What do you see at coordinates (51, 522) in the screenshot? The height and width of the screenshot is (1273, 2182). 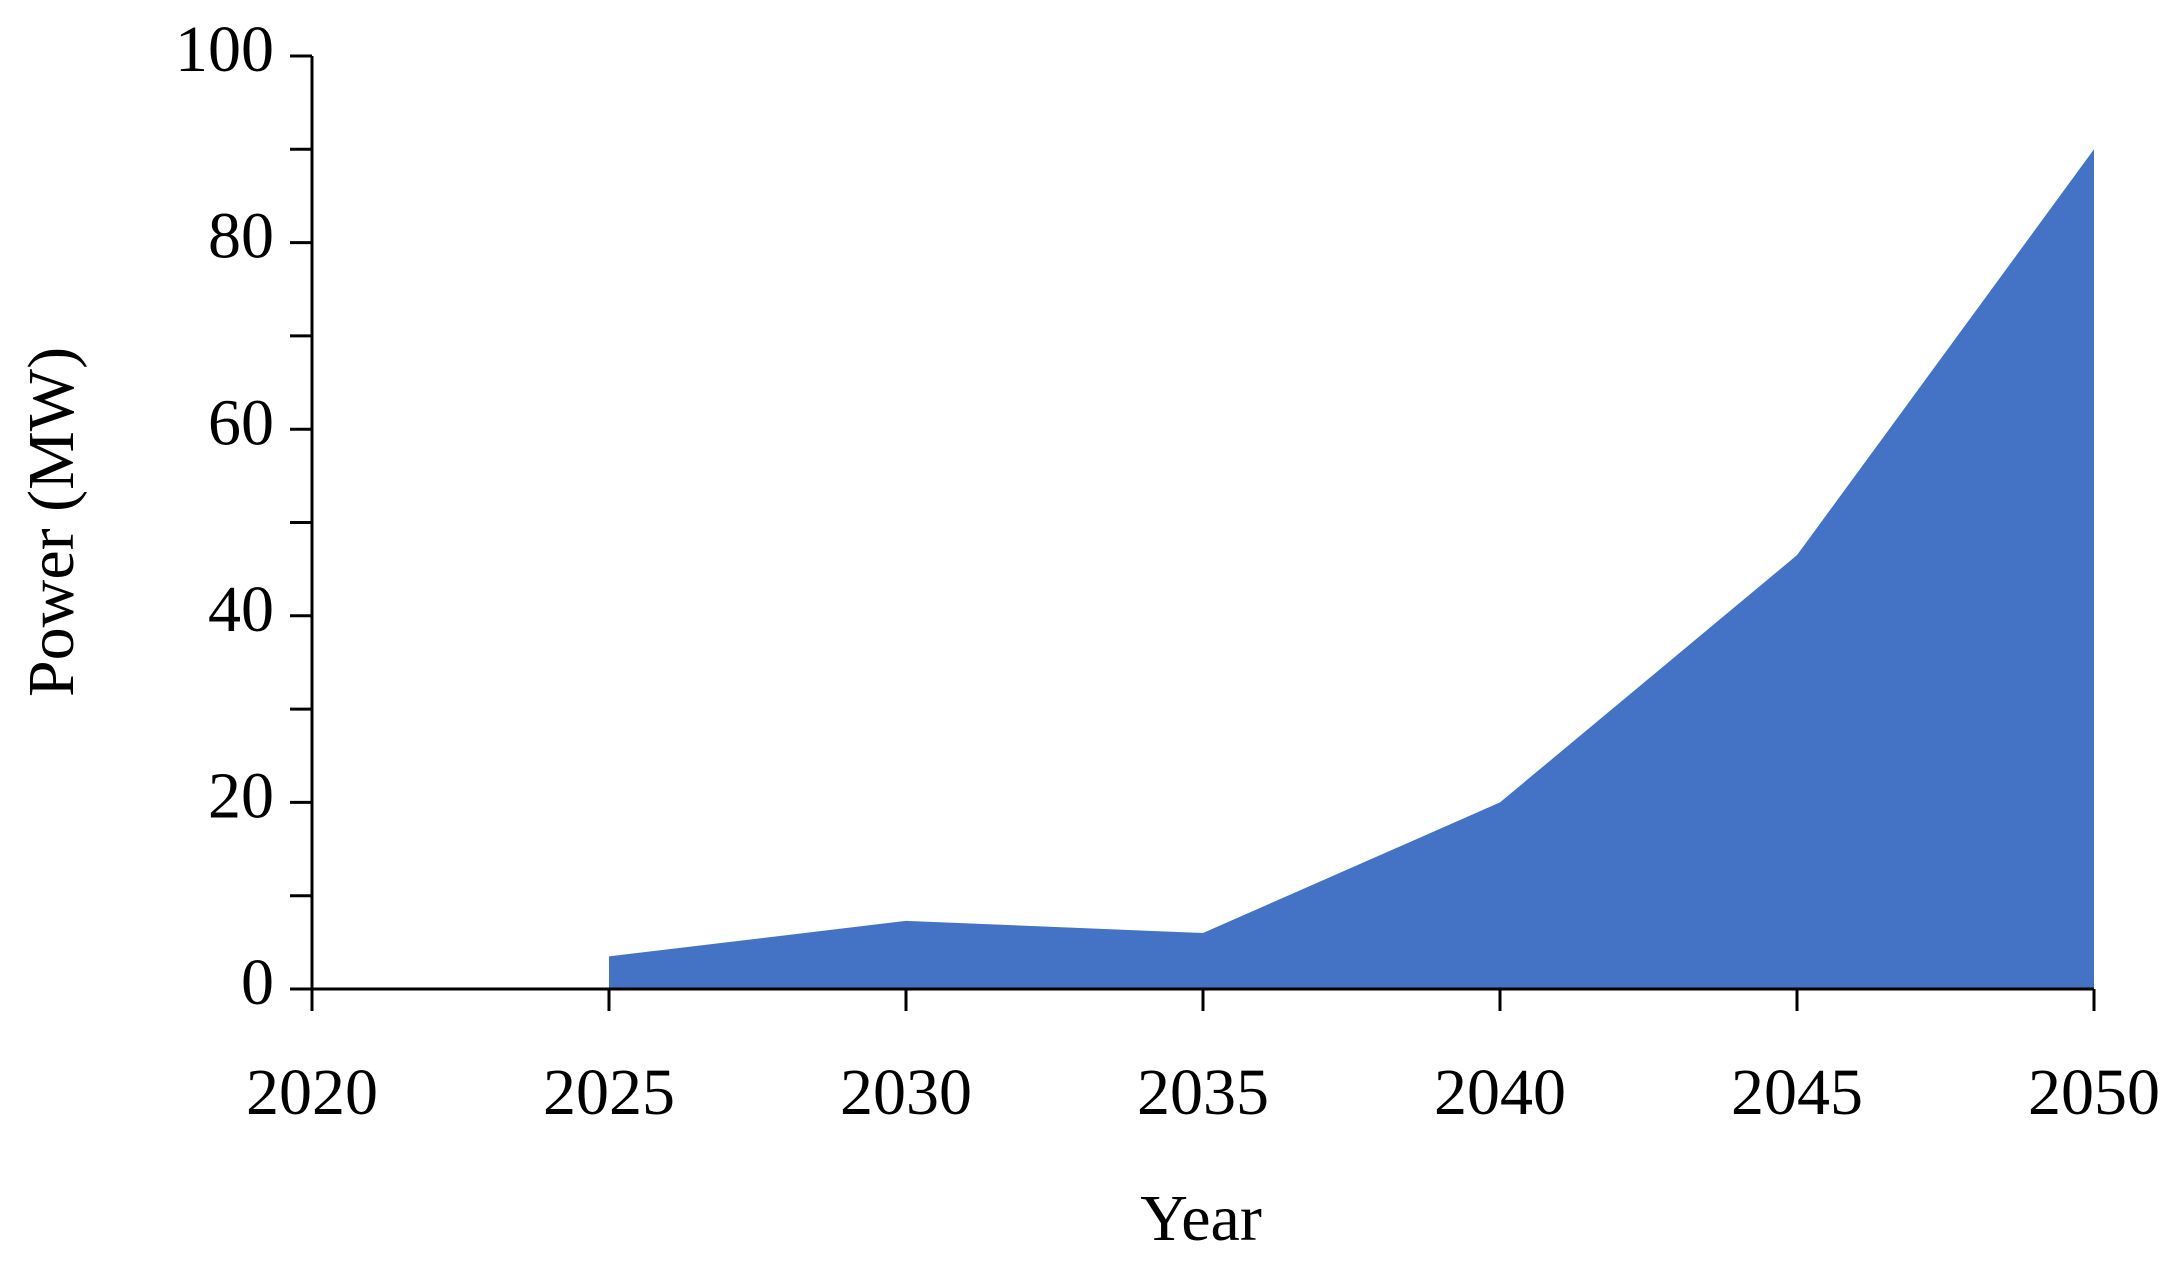 I see `y-axis-label: Power (MW)` at bounding box center [51, 522].